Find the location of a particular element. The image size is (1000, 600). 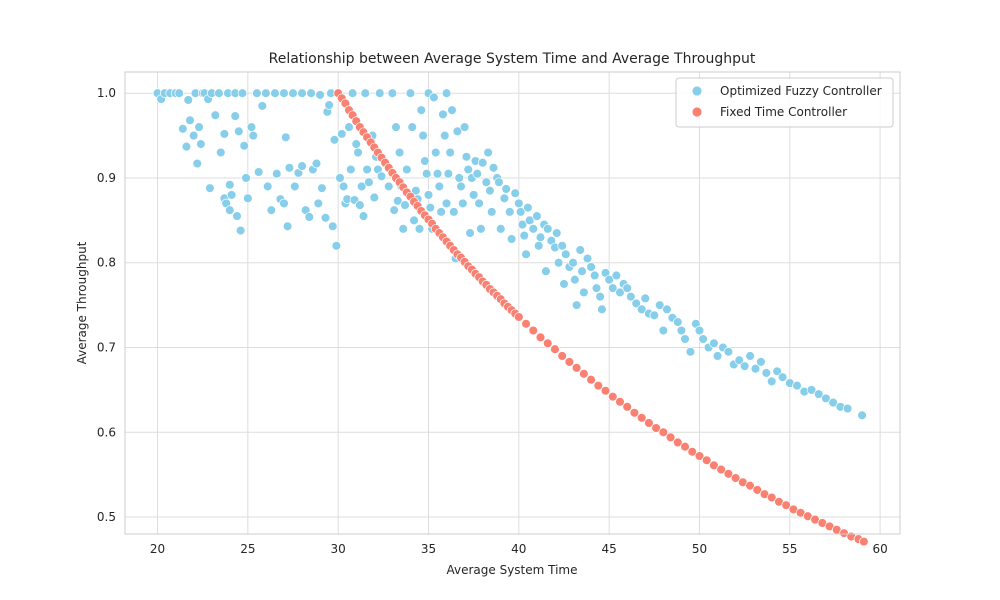

y-tick-label: 0.8 is located at coordinates (106, 263).